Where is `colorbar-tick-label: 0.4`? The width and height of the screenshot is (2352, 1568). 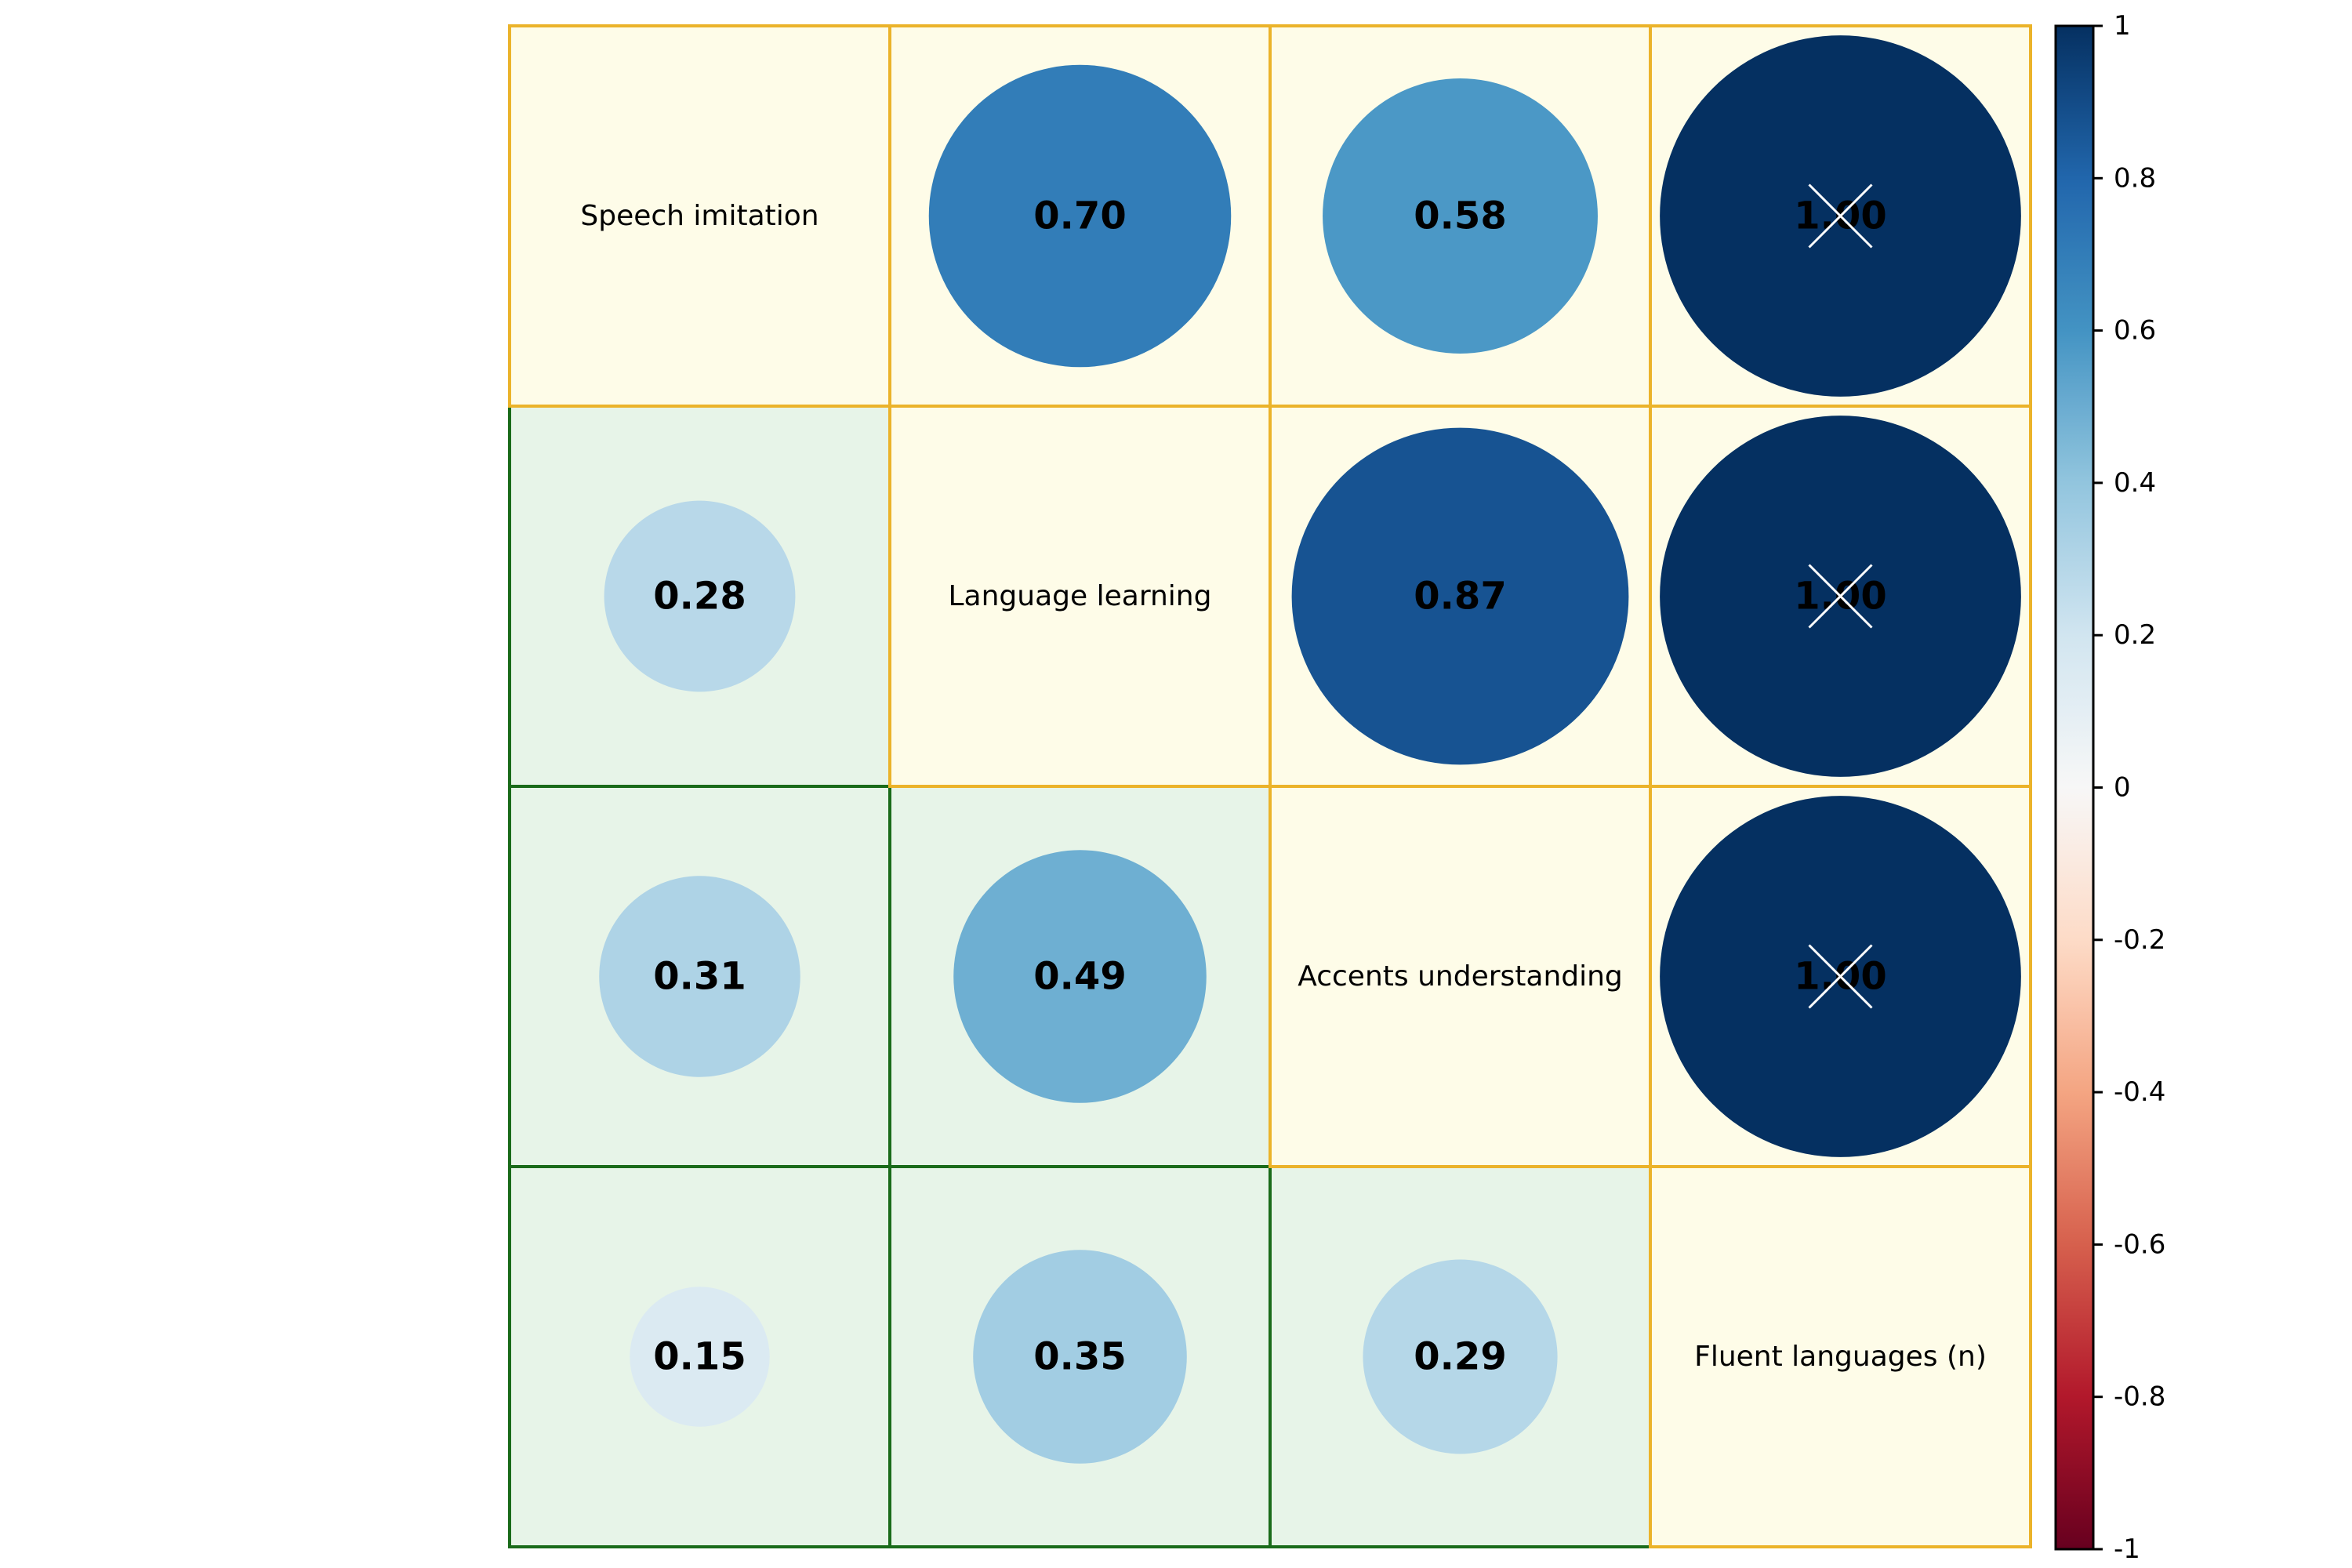 colorbar-tick-label: 0.4 is located at coordinates (2135, 483).